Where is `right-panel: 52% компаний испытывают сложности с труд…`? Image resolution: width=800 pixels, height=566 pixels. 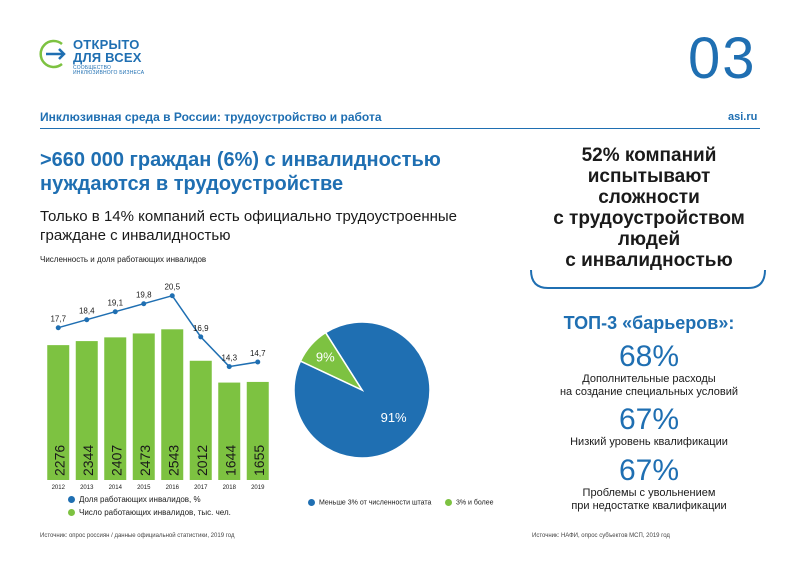
right-panel: 52% компаний испытывают сложности с труд… is located at coordinates (649, 208).